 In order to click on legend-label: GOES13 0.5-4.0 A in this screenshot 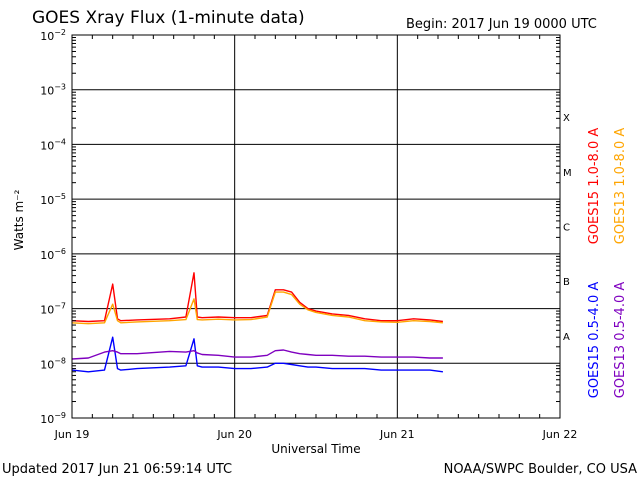, I will do `click(620, 340)`.